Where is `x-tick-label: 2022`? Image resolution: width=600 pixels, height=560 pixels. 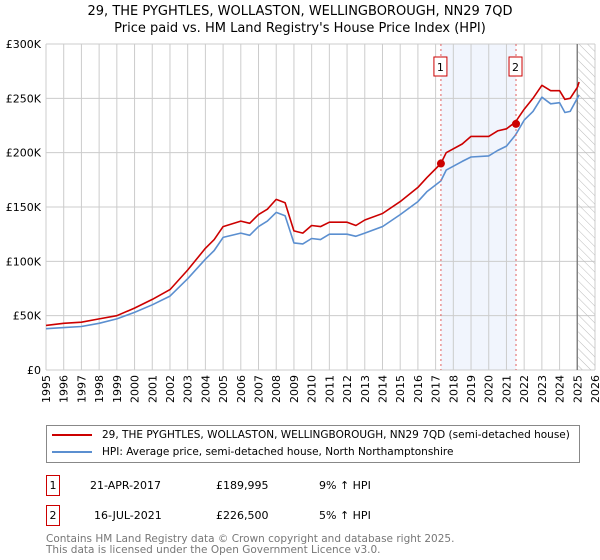 x-tick-label: 2022 is located at coordinates (524, 389).